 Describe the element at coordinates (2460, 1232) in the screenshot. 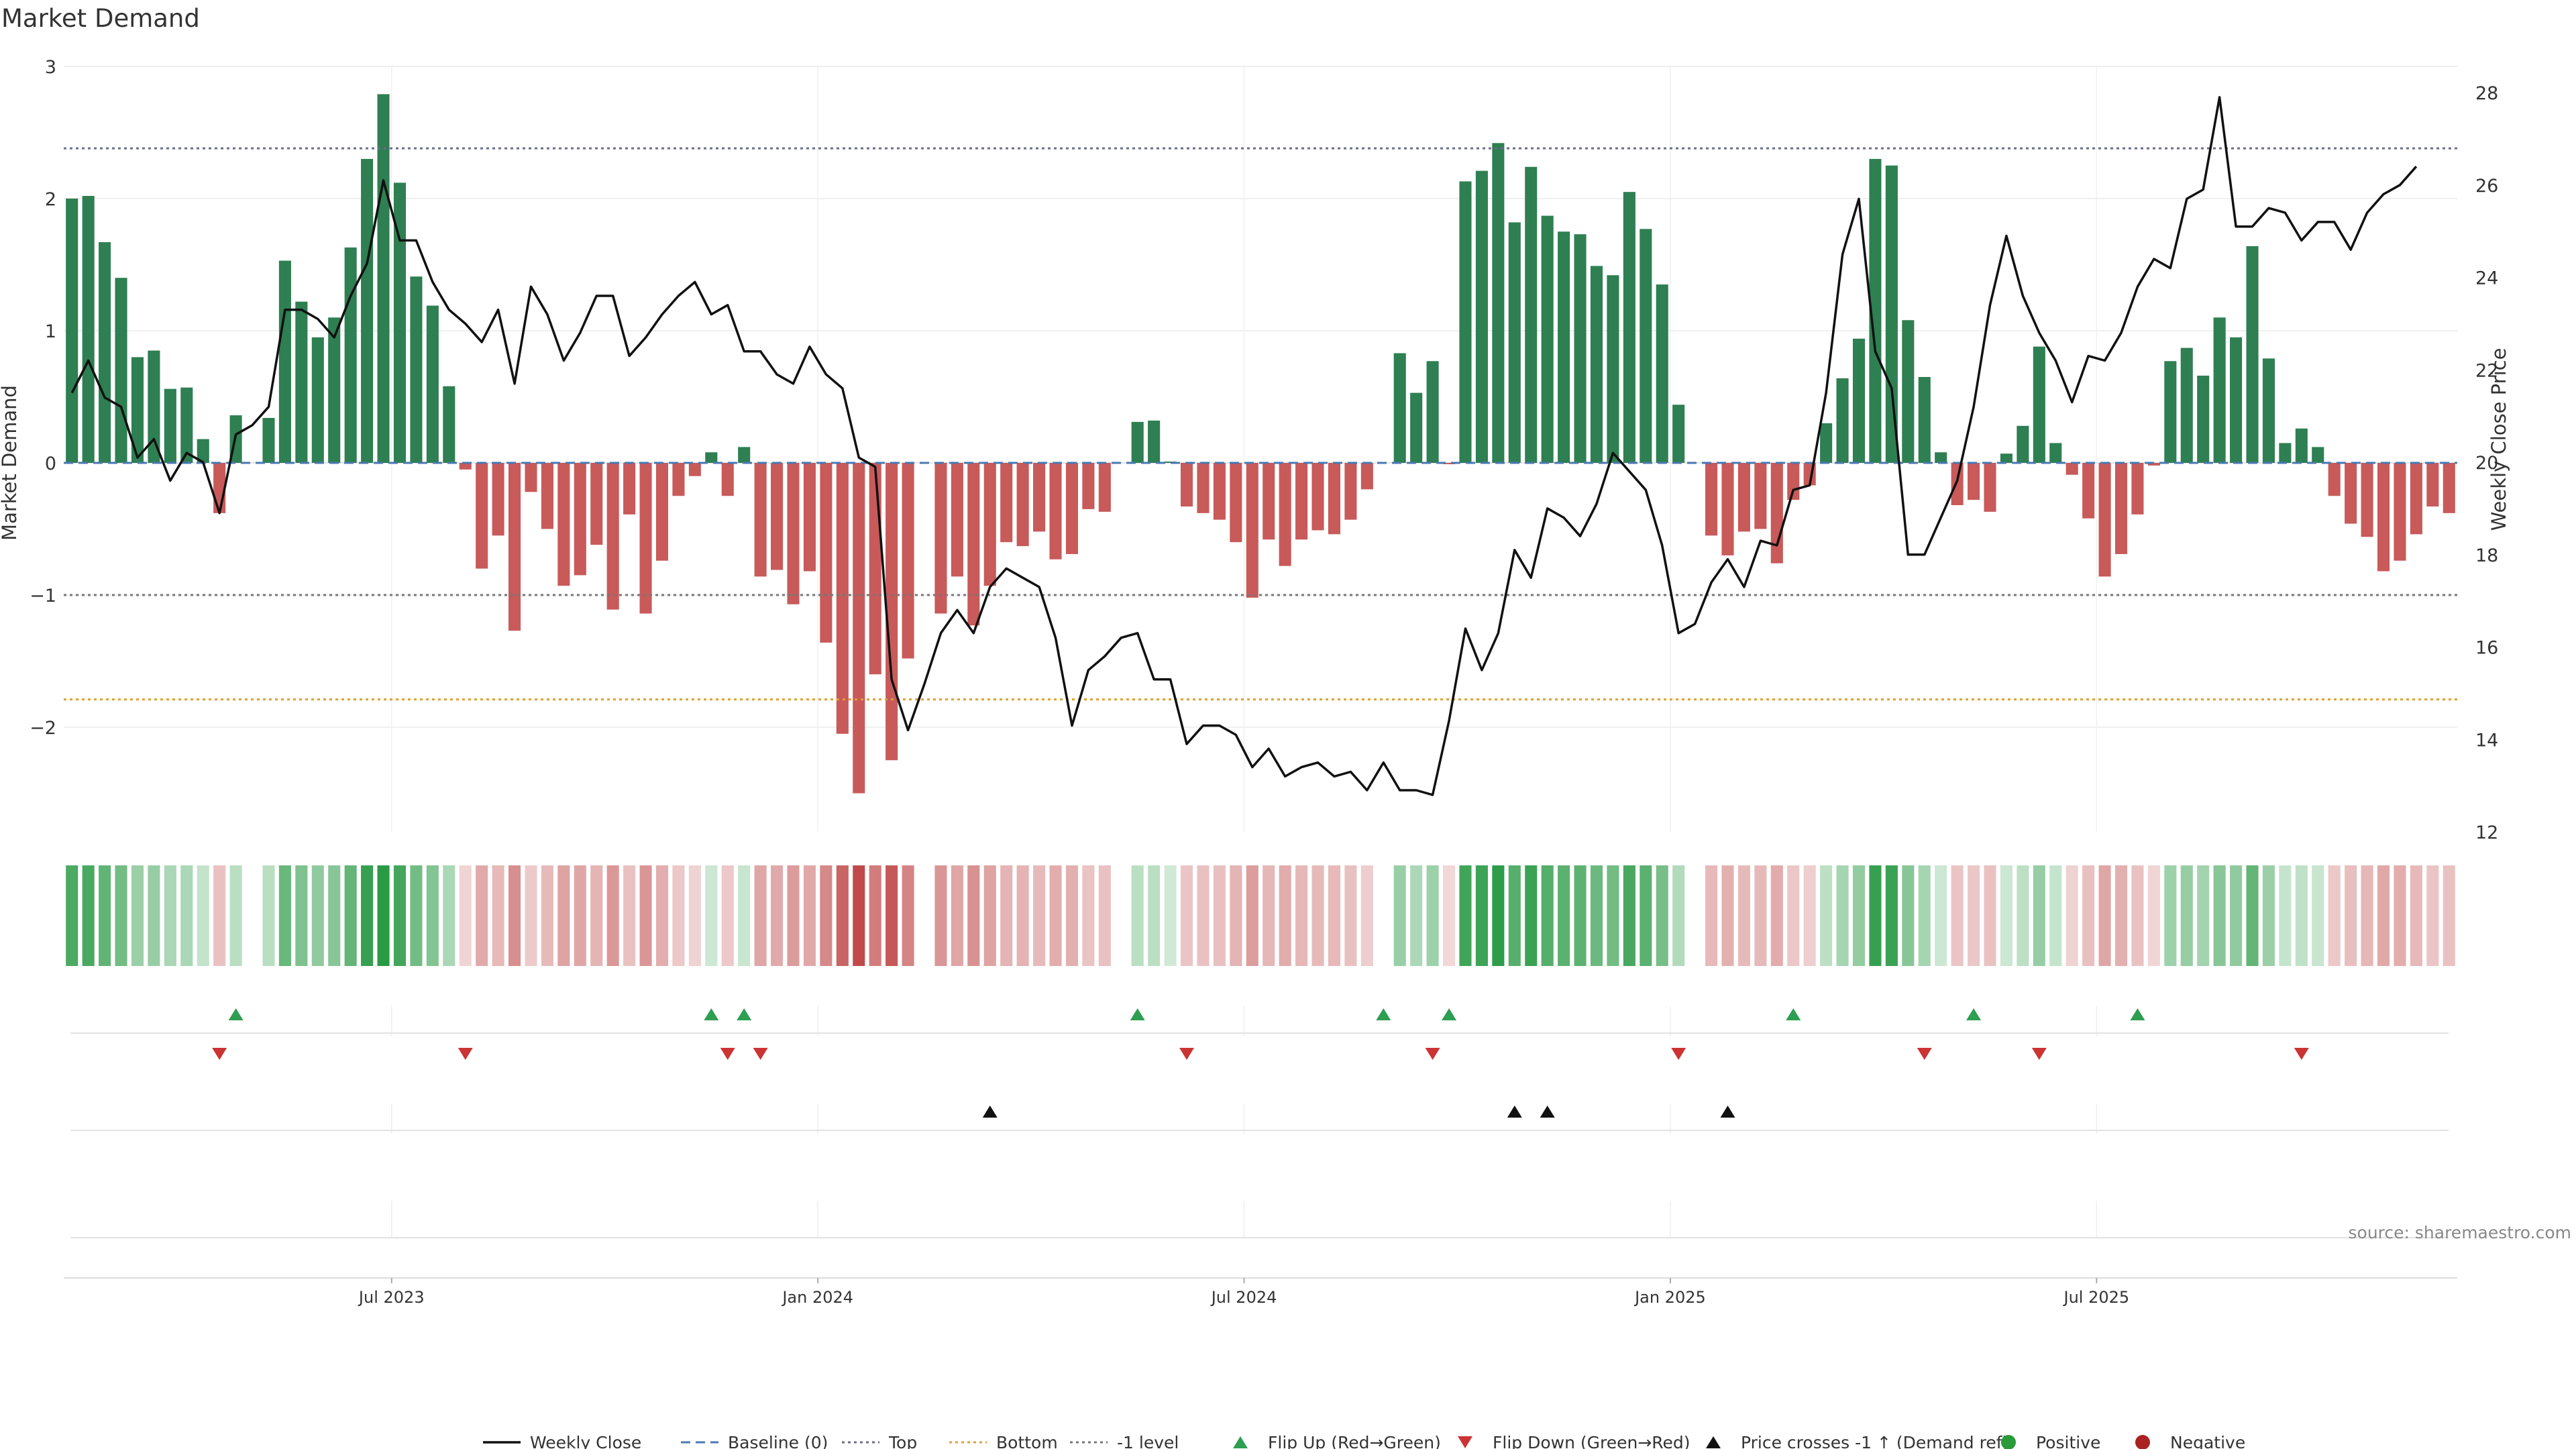

I see `source-label: source: sharemaestro.com` at that location.